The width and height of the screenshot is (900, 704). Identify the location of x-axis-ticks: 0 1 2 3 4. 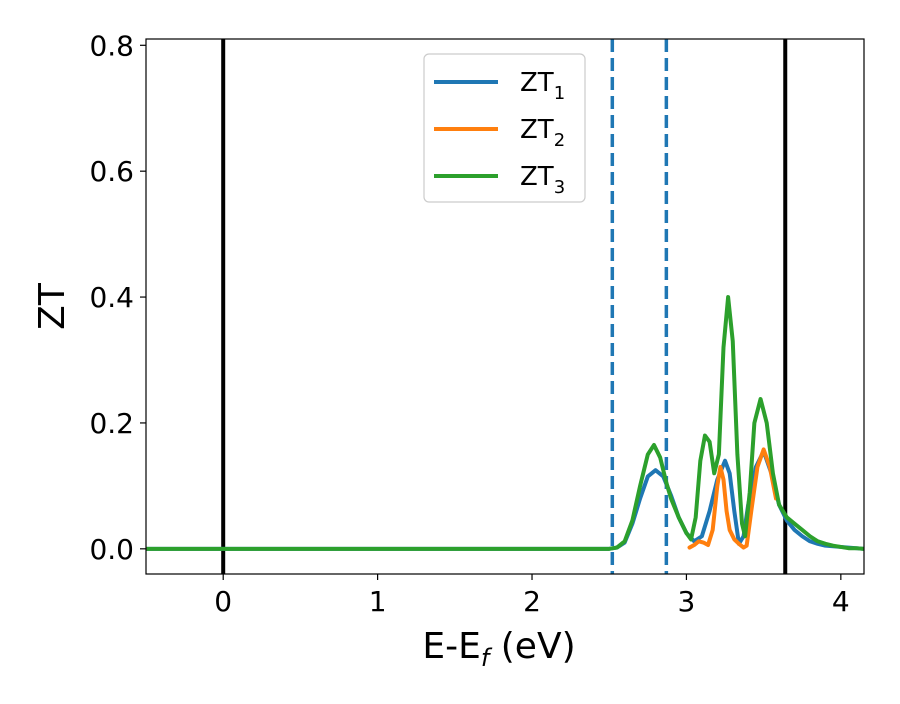
(532, 596).